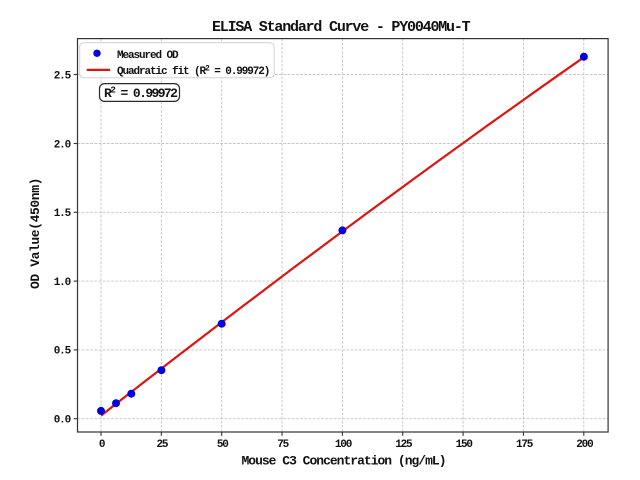 This screenshot has height=480, width=640. What do you see at coordinates (141, 93) in the screenshot?
I see `svg-text: R2 = 0.99972` at bounding box center [141, 93].